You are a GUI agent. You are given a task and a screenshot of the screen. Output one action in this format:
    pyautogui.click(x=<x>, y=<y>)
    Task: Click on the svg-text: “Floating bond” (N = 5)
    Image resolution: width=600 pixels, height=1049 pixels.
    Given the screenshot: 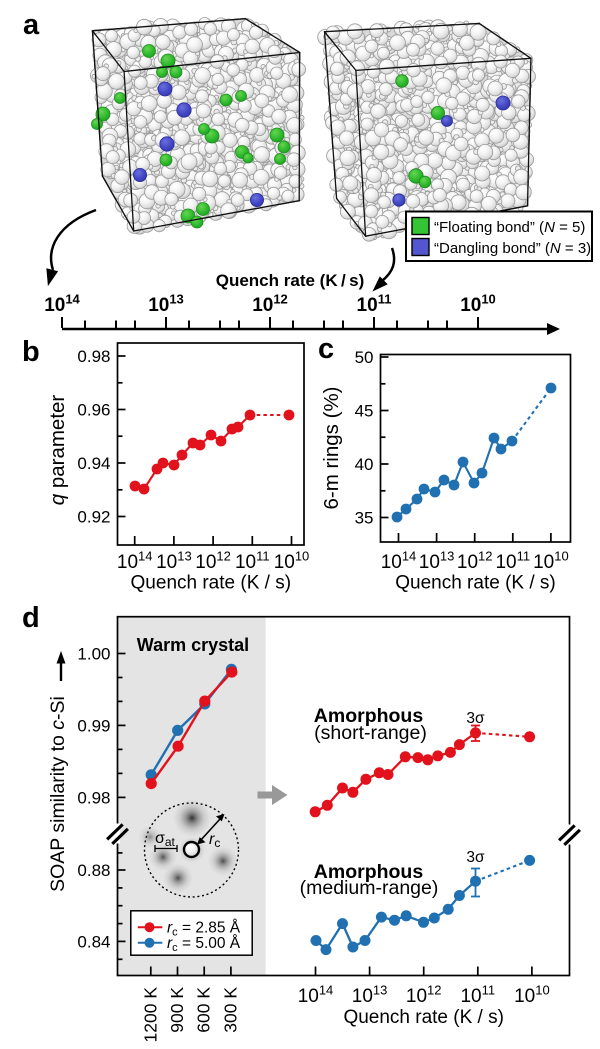 What is the action you would take?
    pyautogui.click(x=509, y=227)
    